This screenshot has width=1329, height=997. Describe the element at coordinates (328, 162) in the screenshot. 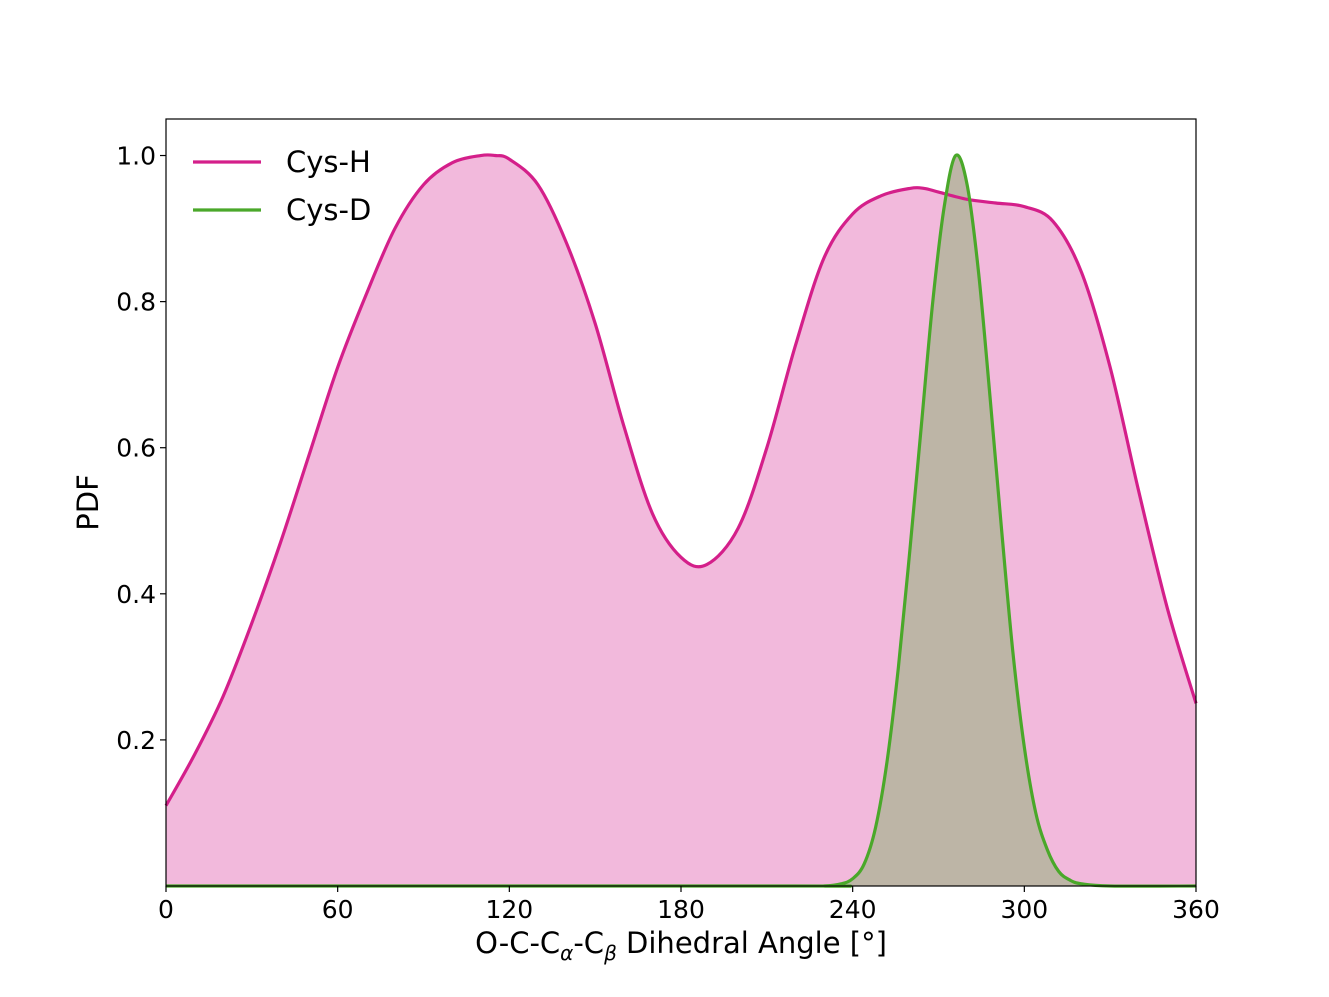

I see `legend-label-cys-h: Cys-H` at that location.